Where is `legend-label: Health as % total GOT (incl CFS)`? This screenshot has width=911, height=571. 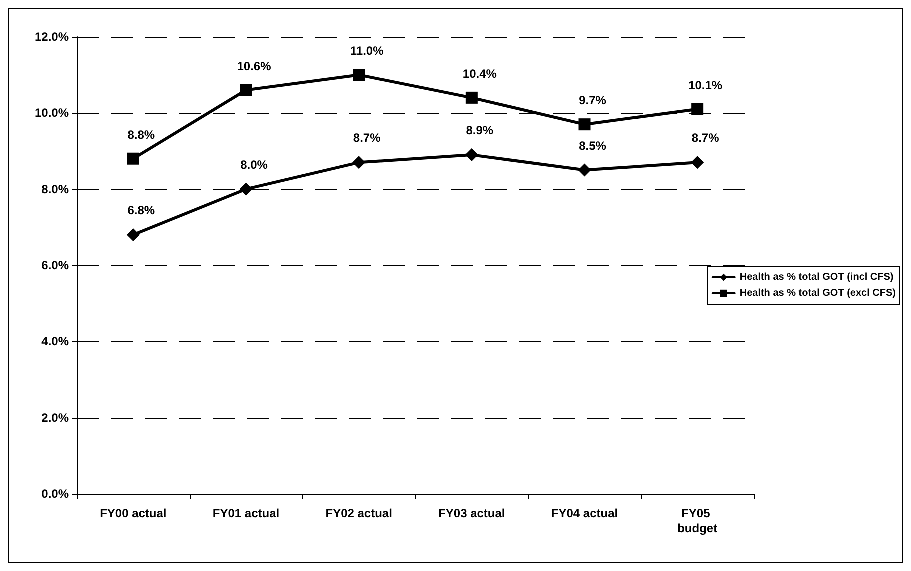 legend-label: Health as % total GOT (incl CFS) is located at coordinates (817, 277).